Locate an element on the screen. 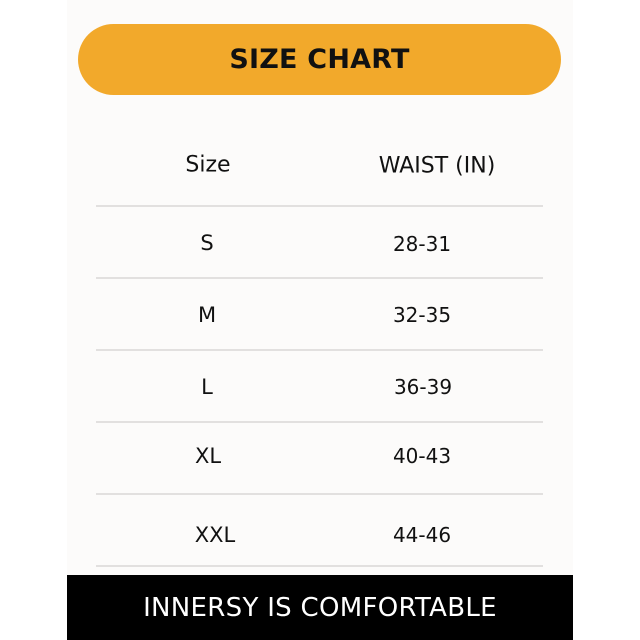 The width and height of the screenshot is (640, 640). footer-banner: INNERSY IS COMFORTABLE is located at coordinates (320, 607).